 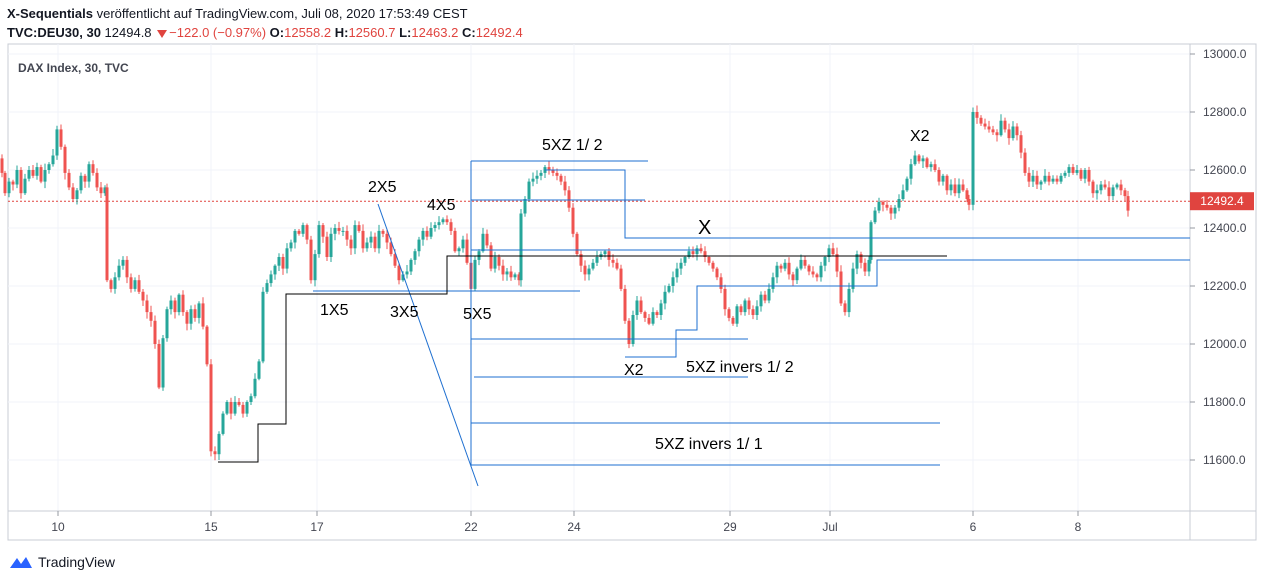 I want to click on symbol-name: TVC:DEU30, 30, so click(x=54, y=32).